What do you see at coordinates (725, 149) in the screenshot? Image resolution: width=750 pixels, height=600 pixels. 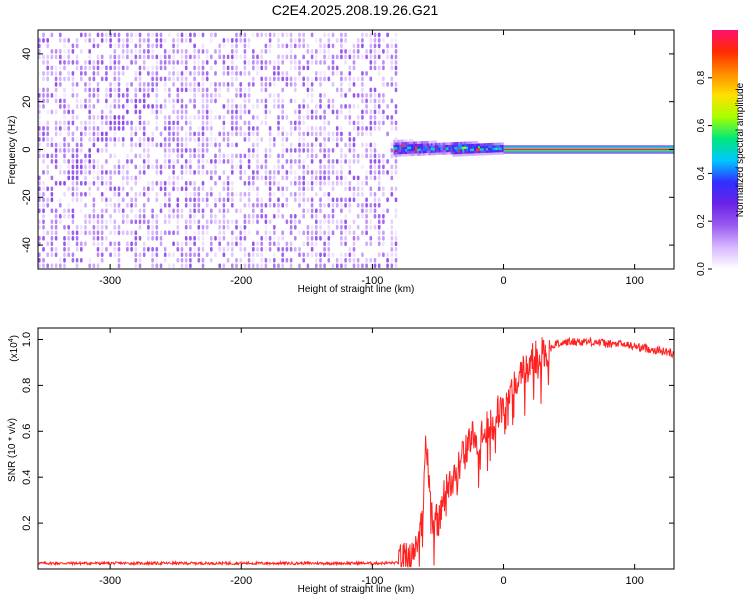 I see `colorbar-gradient` at bounding box center [725, 149].